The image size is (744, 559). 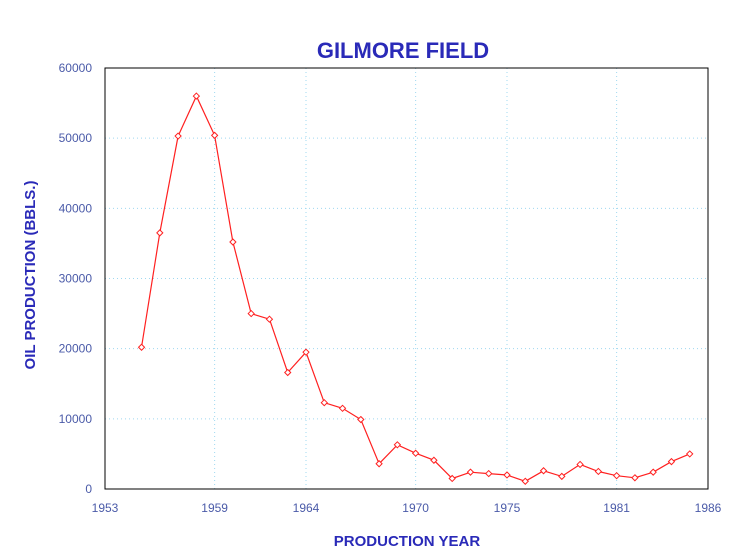 What do you see at coordinates (76, 138) in the screenshot?
I see `y-tick-label: 50000` at bounding box center [76, 138].